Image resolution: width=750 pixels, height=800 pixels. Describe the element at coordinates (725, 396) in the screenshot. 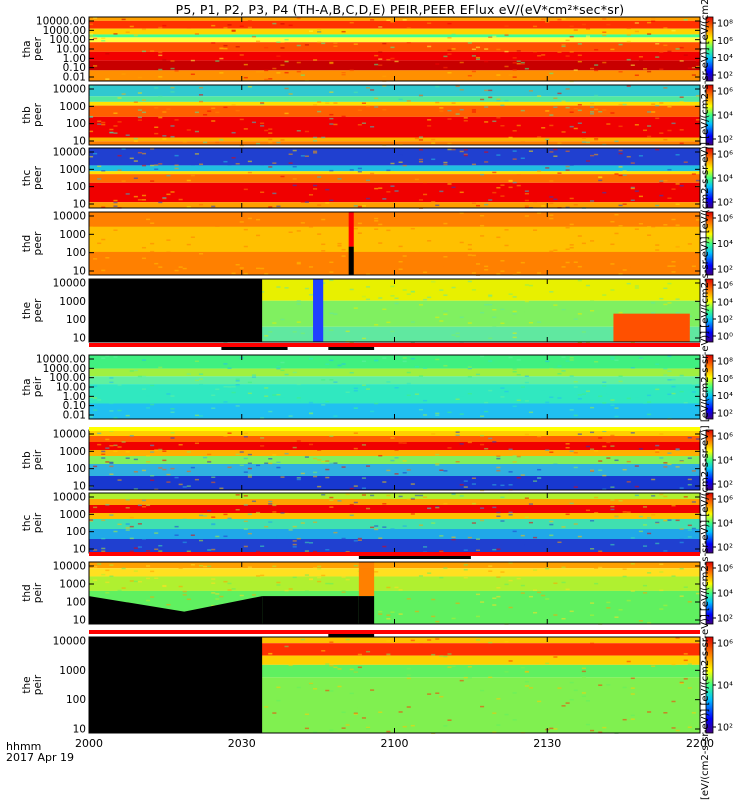

I see `colorbar-tick-label: 10⁴` at that location.